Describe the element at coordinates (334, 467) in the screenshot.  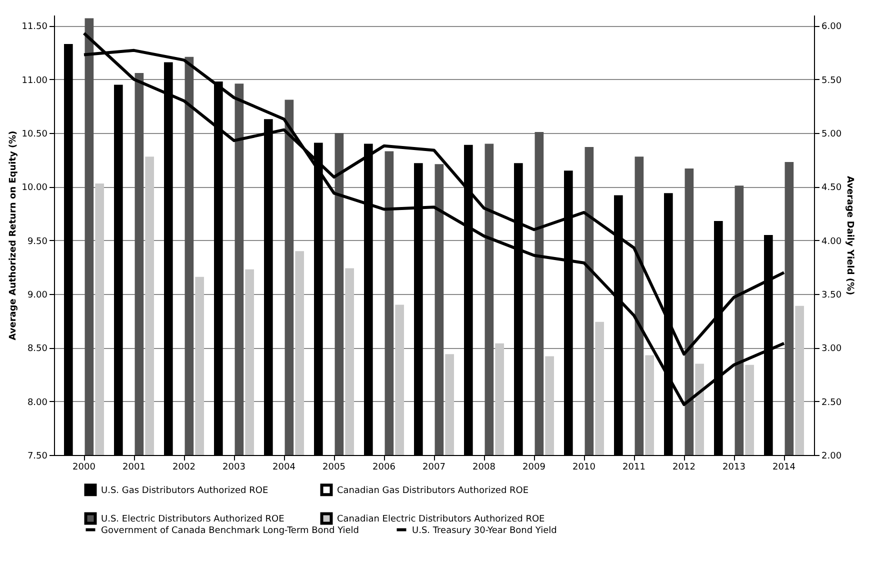
I see `x-tick-label: 2005` at that location.